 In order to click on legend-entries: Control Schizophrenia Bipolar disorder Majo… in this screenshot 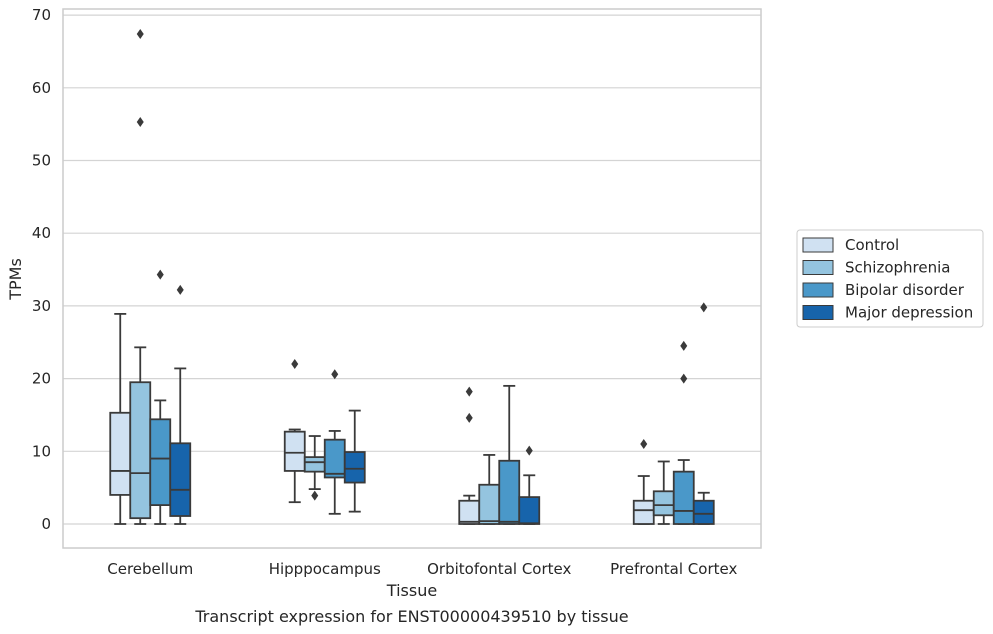, I will do `click(887, 279)`.